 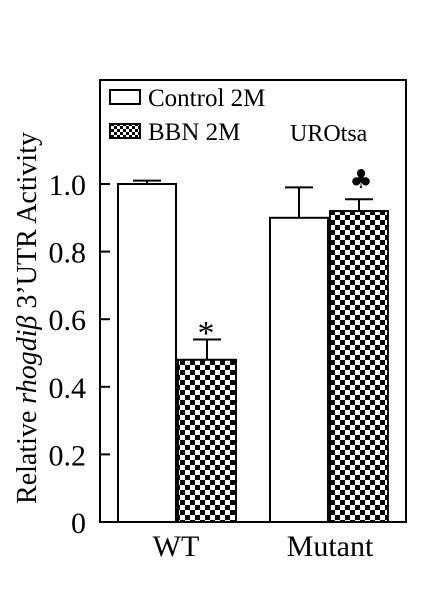 I want to click on y-tick-label: 0, so click(x=78, y=523).